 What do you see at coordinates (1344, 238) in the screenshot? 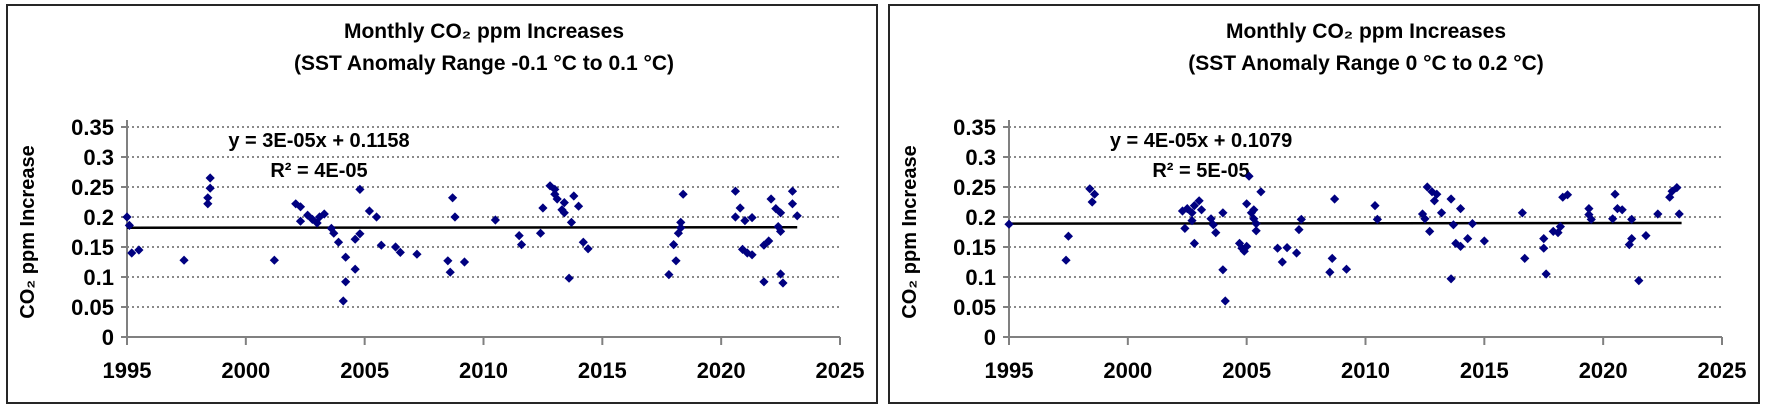
I see `data-points` at bounding box center [1344, 238].